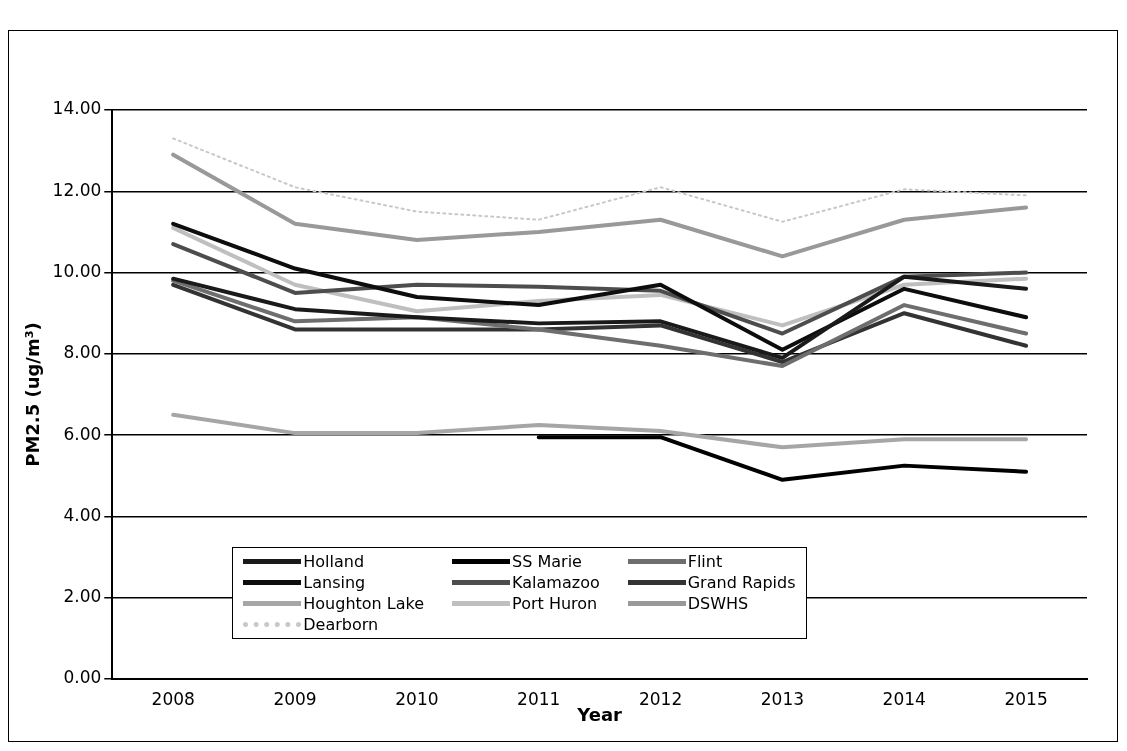 The height and width of the screenshot is (751, 1127). What do you see at coordinates (173, 698) in the screenshot?
I see `x-tick-label: 2008` at bounding box center [173, 698].